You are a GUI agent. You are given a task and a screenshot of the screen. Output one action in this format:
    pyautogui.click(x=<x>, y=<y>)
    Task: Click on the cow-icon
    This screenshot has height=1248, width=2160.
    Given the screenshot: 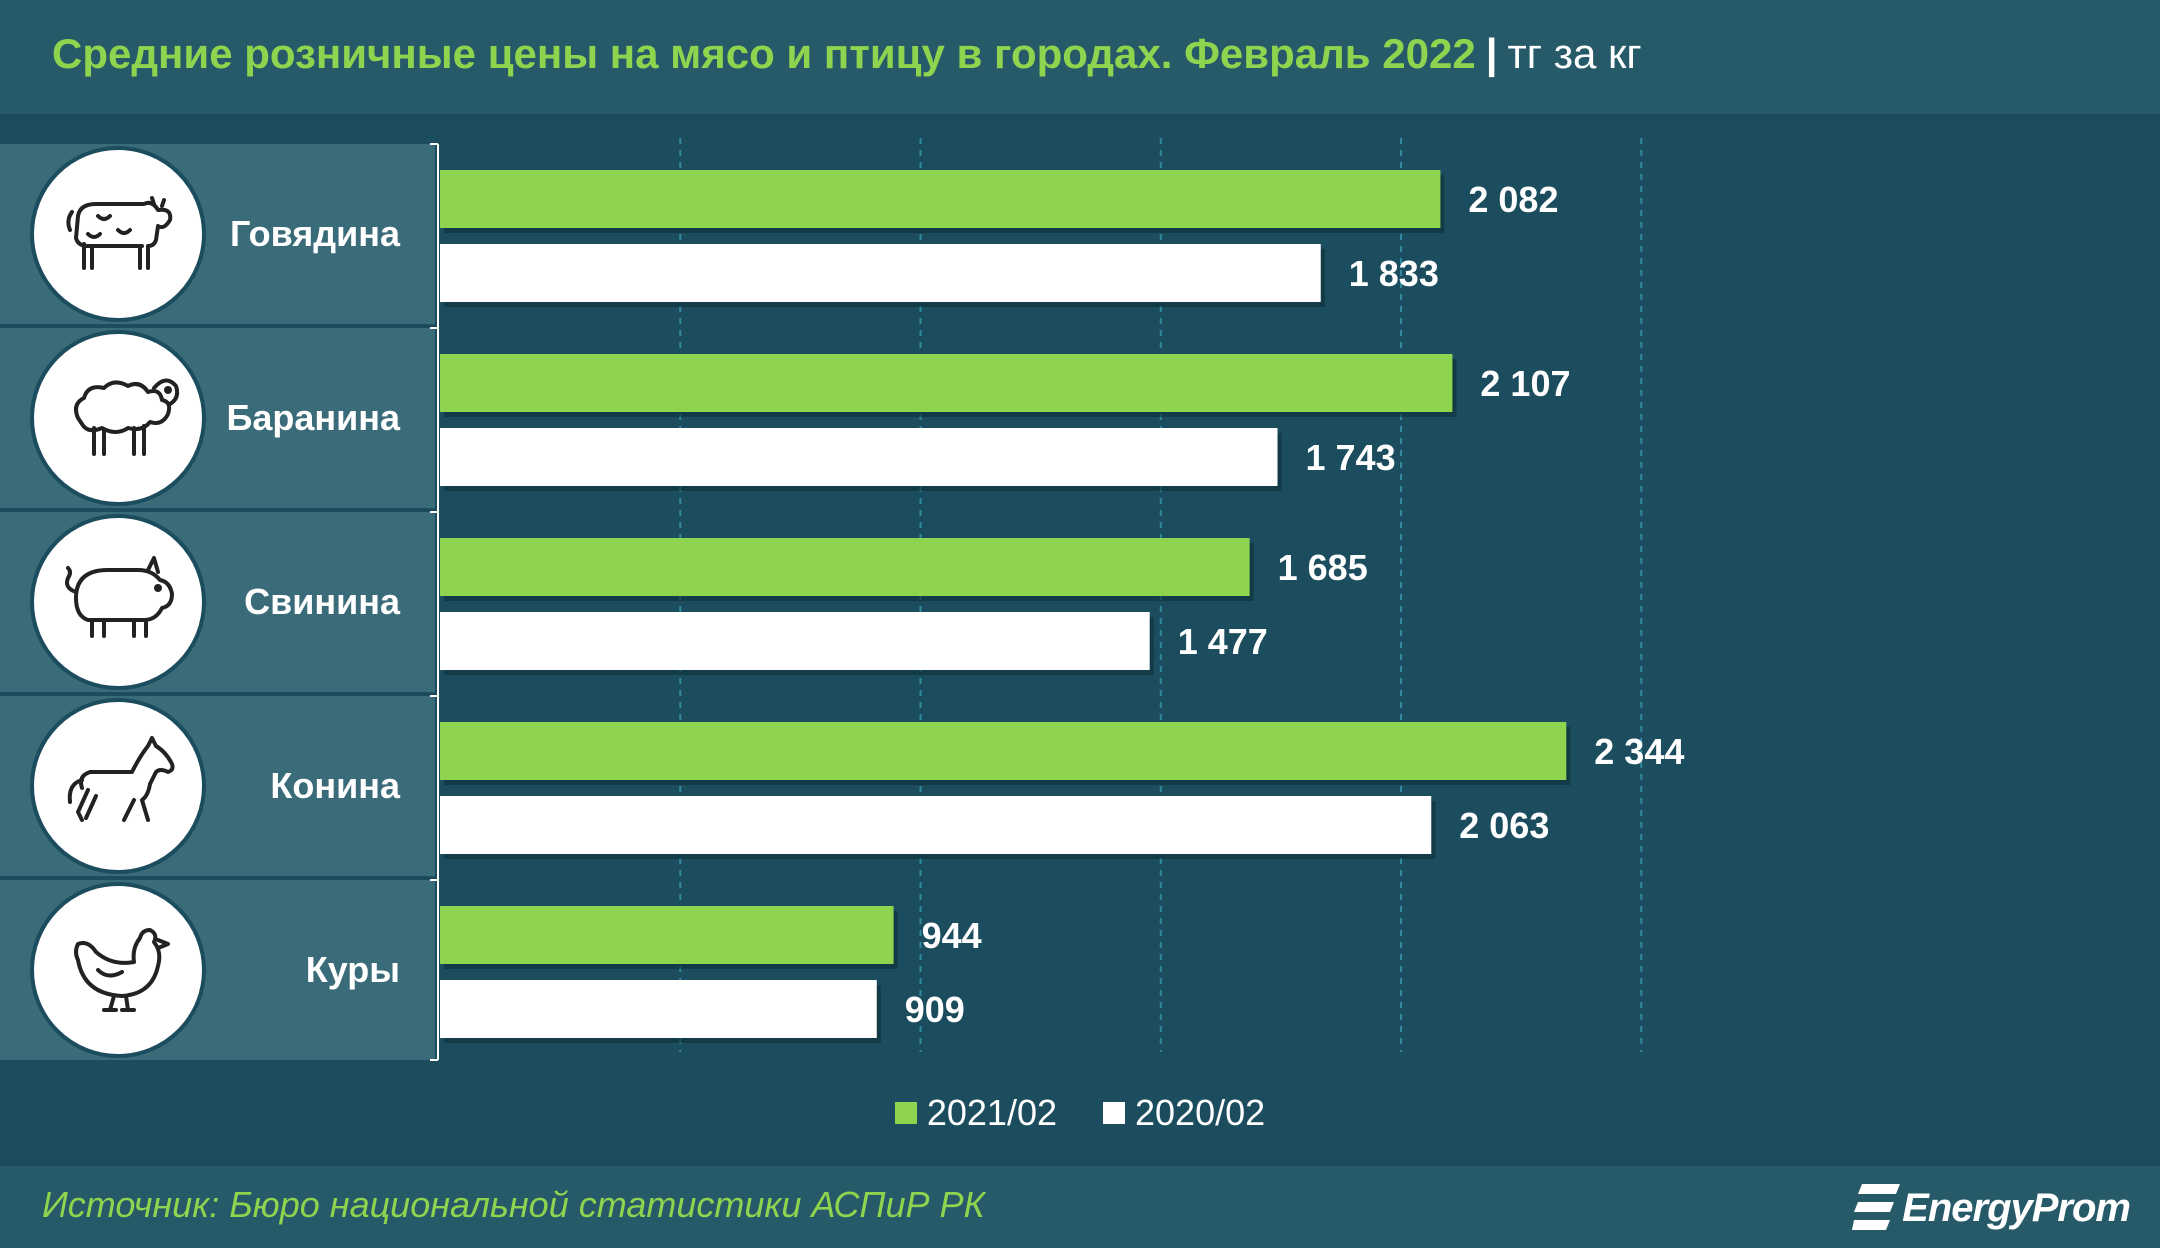 What is the action you would take?
    pyautogui.click(x=118, y=234)
    